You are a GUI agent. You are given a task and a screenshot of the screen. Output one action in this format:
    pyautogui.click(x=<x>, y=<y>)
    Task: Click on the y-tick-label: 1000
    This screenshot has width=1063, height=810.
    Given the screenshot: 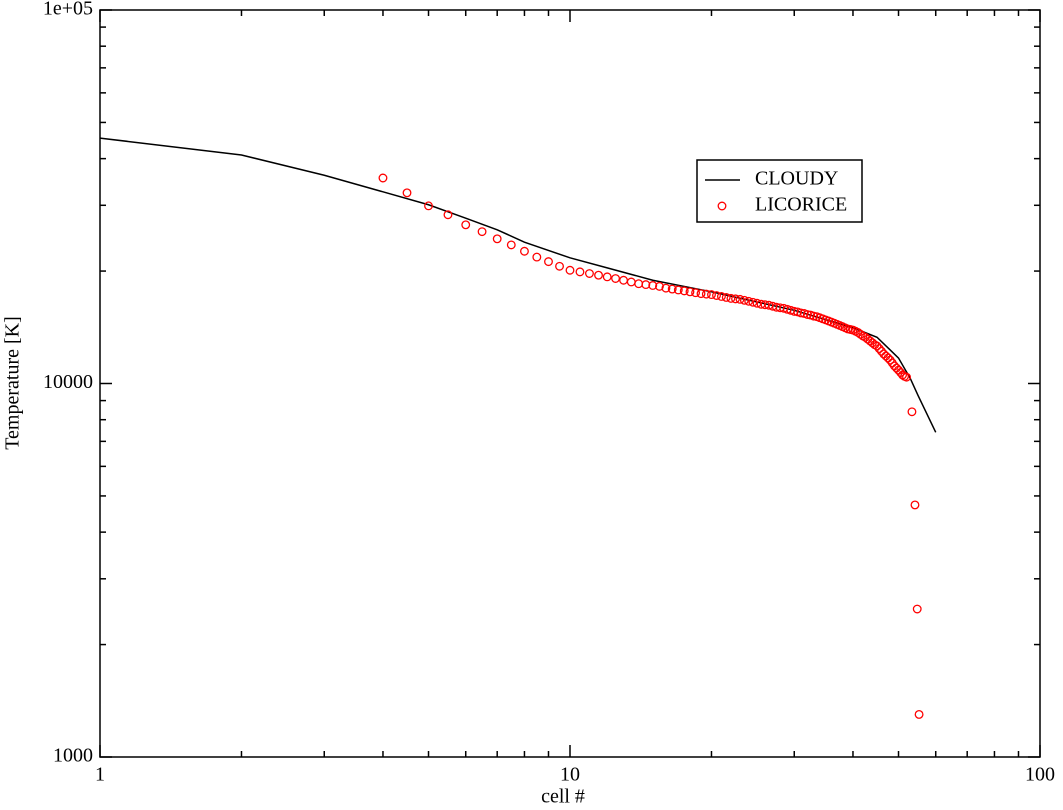 What is the action you would take?
    pyautogui.click(x=73, y=756)
    